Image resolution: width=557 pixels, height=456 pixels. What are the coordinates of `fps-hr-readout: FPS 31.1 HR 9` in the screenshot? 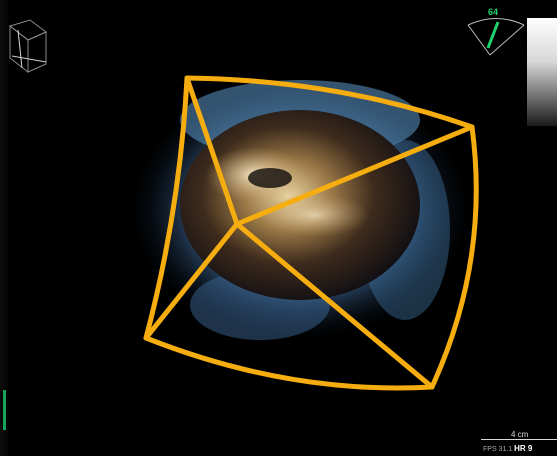 It's located at (520, 448).